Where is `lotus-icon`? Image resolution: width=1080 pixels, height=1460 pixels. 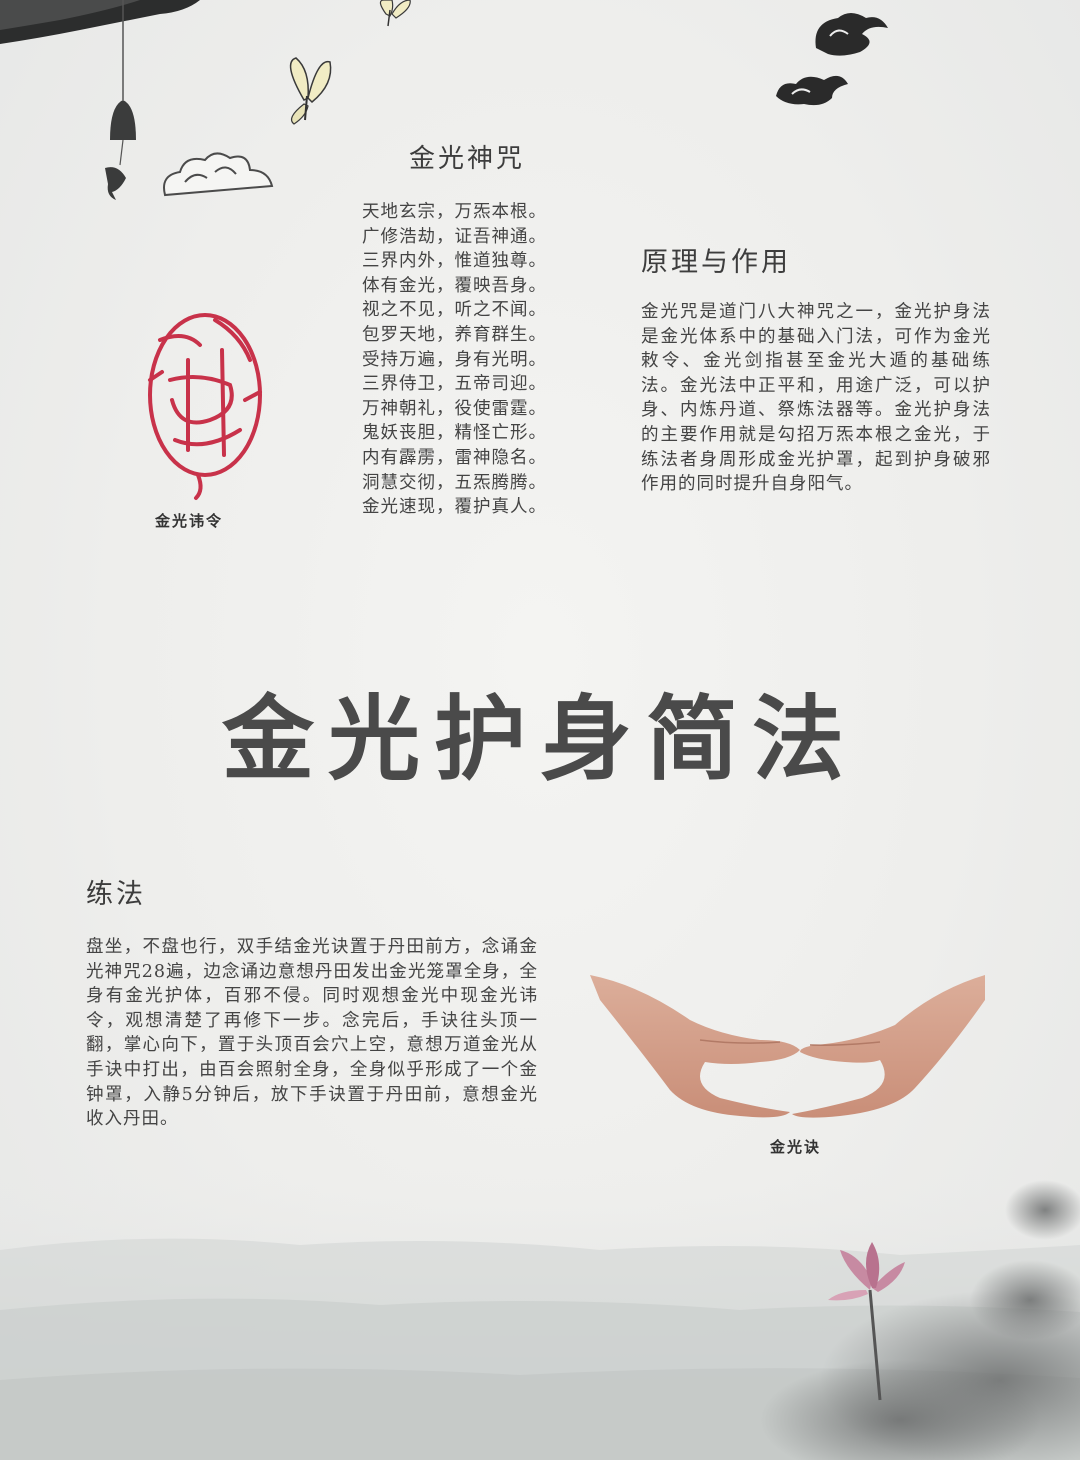
lotus-icon is located at coordinates (866, 1321).